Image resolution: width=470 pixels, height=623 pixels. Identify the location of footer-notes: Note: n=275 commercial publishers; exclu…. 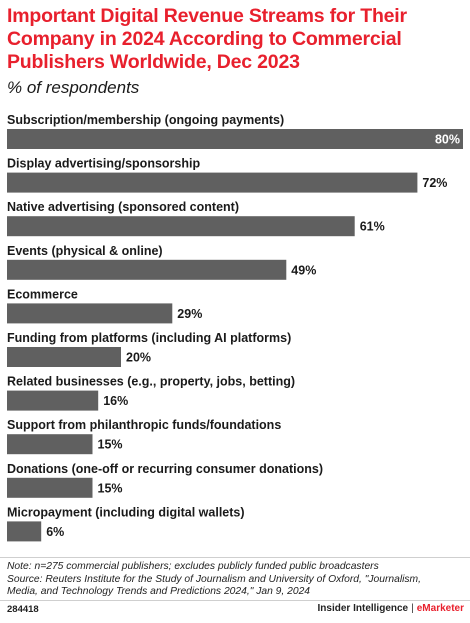
(237, 580).